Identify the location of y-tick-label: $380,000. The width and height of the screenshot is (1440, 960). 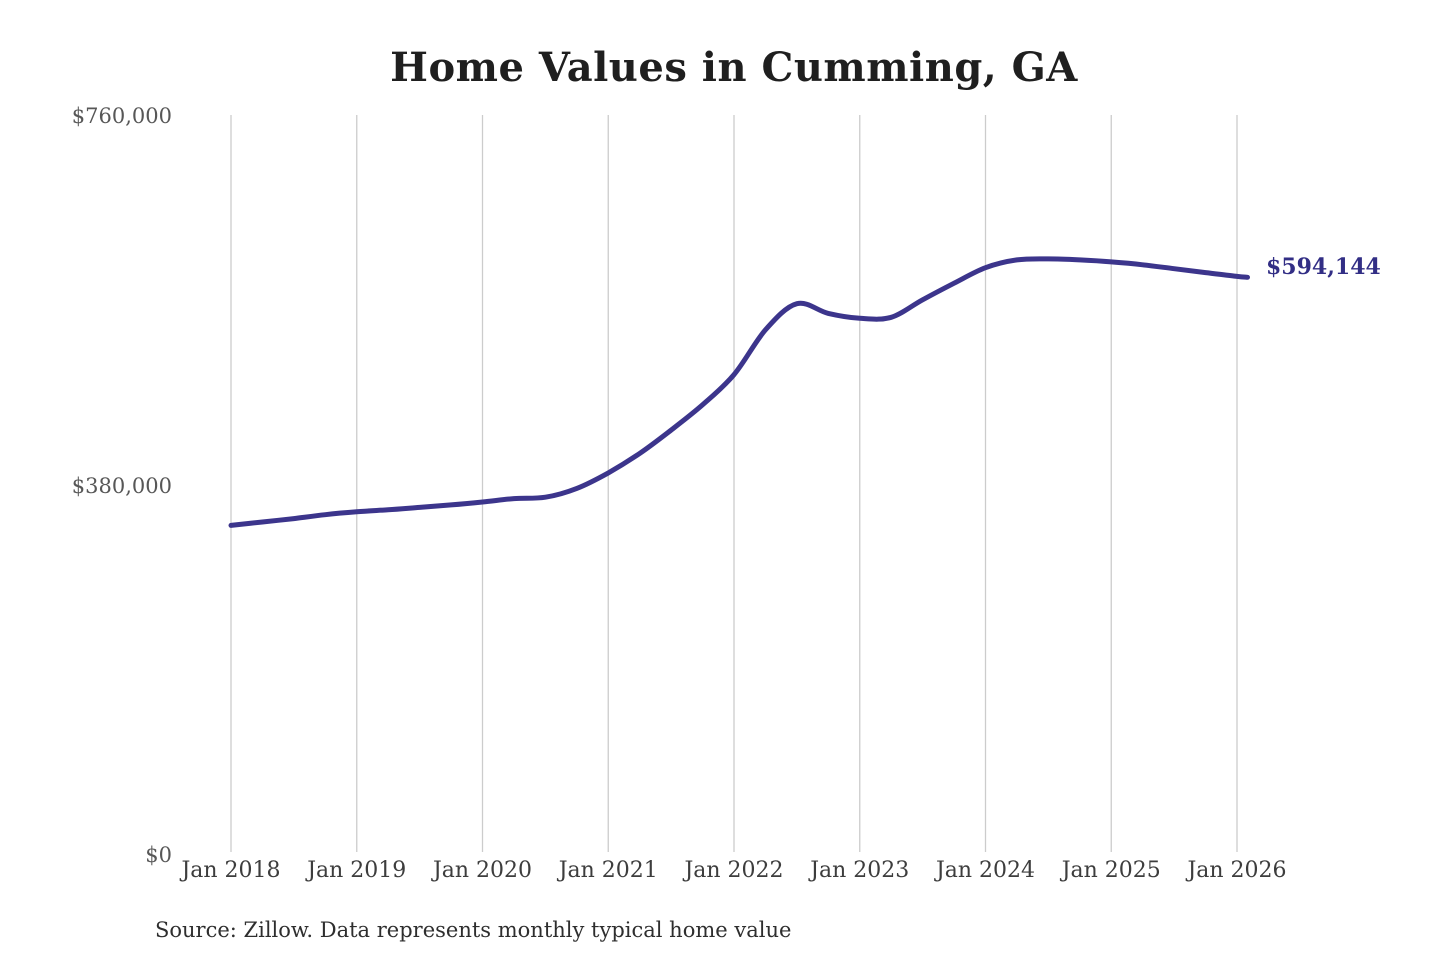
(121, 485).